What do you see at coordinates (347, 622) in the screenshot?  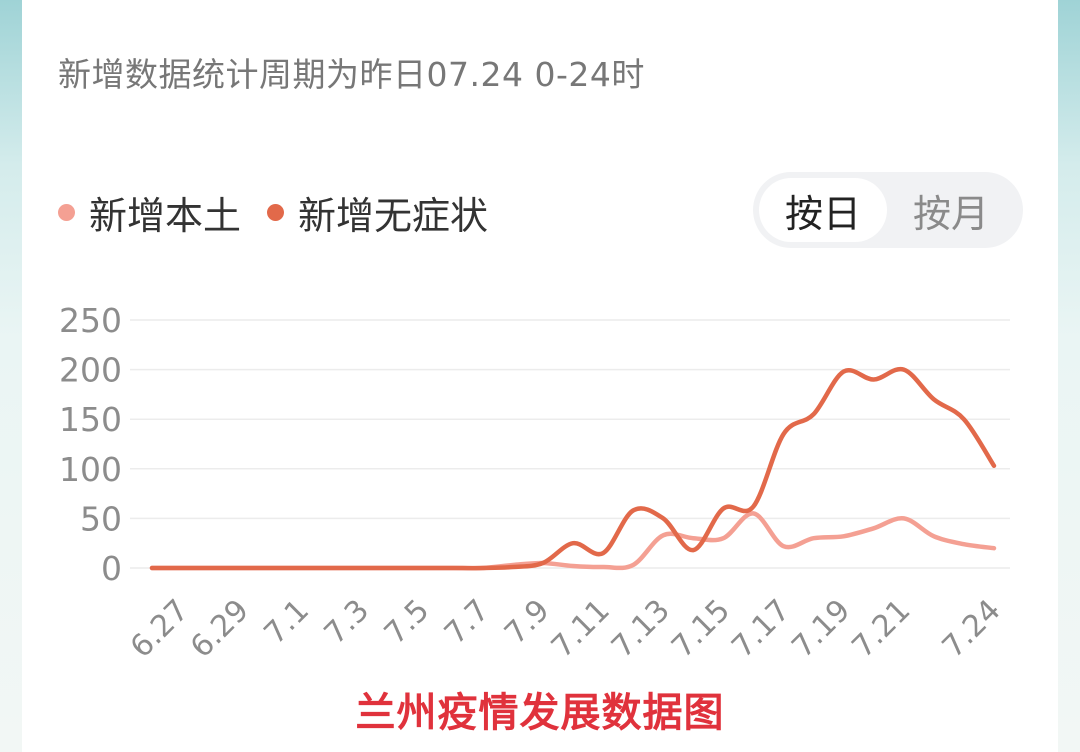 I see `x-tick-label-7-3: 7.3` at bounding box center [347, 622].